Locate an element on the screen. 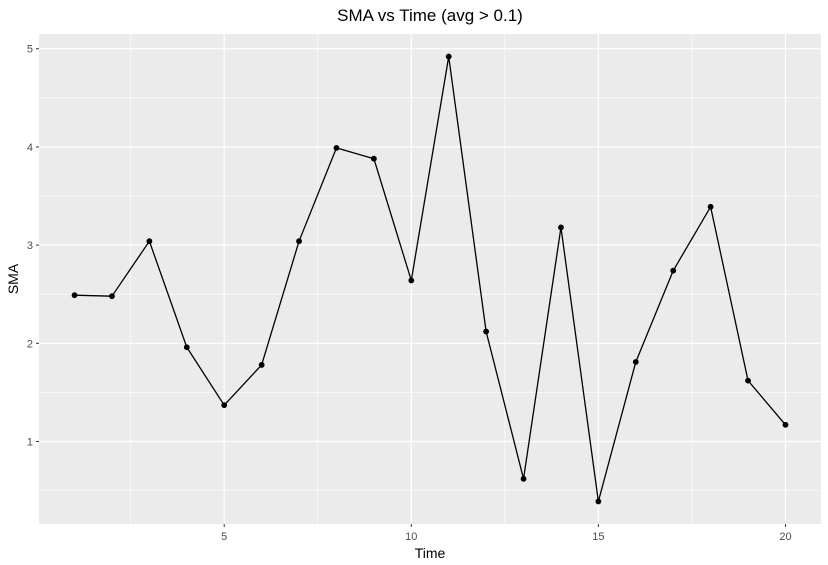 This screenshot has height=565, width=828. y-axis-ticks: 1 2 3 4 5 is located at coordinates (33, 246).